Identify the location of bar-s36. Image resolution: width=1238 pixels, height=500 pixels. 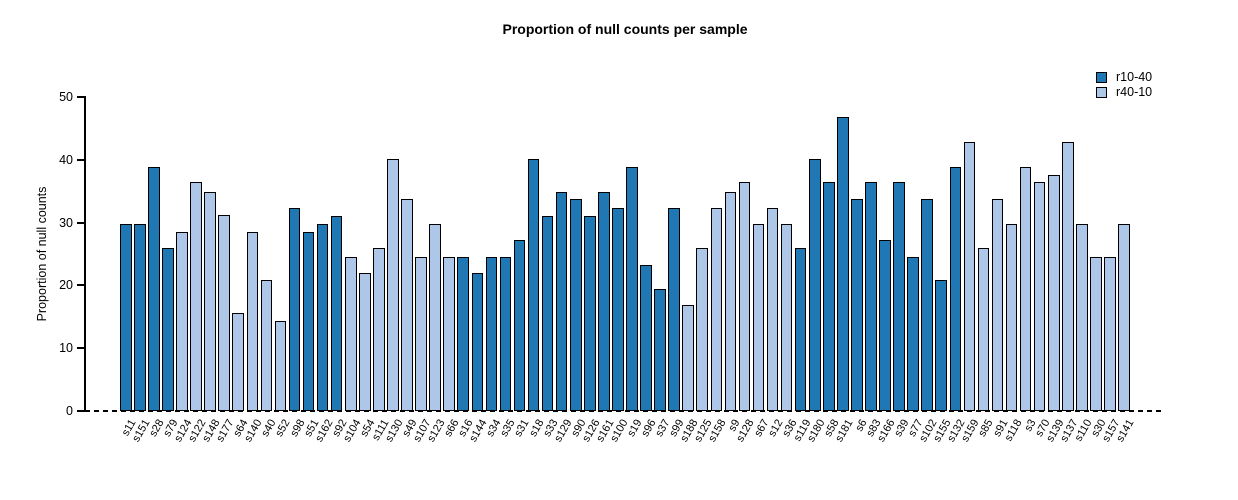
(786, 317).